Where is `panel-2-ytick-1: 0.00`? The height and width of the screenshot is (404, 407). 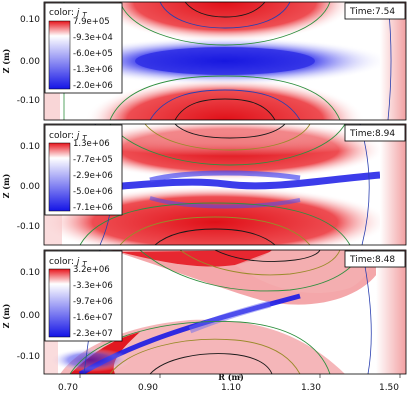
panel-2-ytick-1: 0.00 is located at coordinates (30, 187).